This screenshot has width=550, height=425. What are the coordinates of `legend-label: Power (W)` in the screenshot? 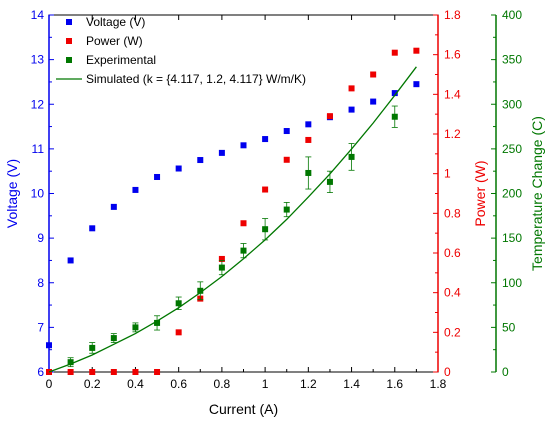 It's located at (114, 41).